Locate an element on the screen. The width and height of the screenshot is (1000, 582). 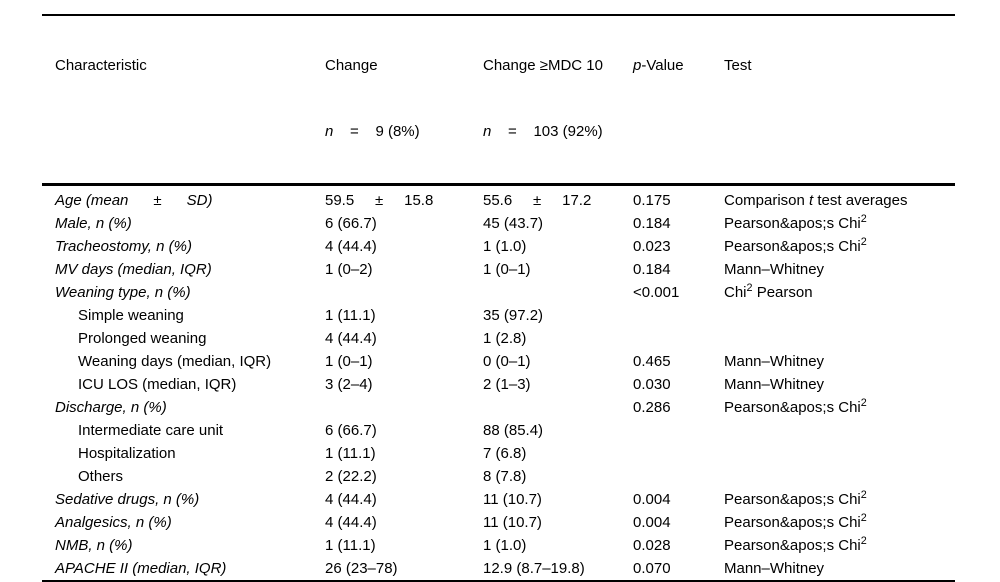
cell-test: Comparison t test averages is located at coordinates (816, 200).